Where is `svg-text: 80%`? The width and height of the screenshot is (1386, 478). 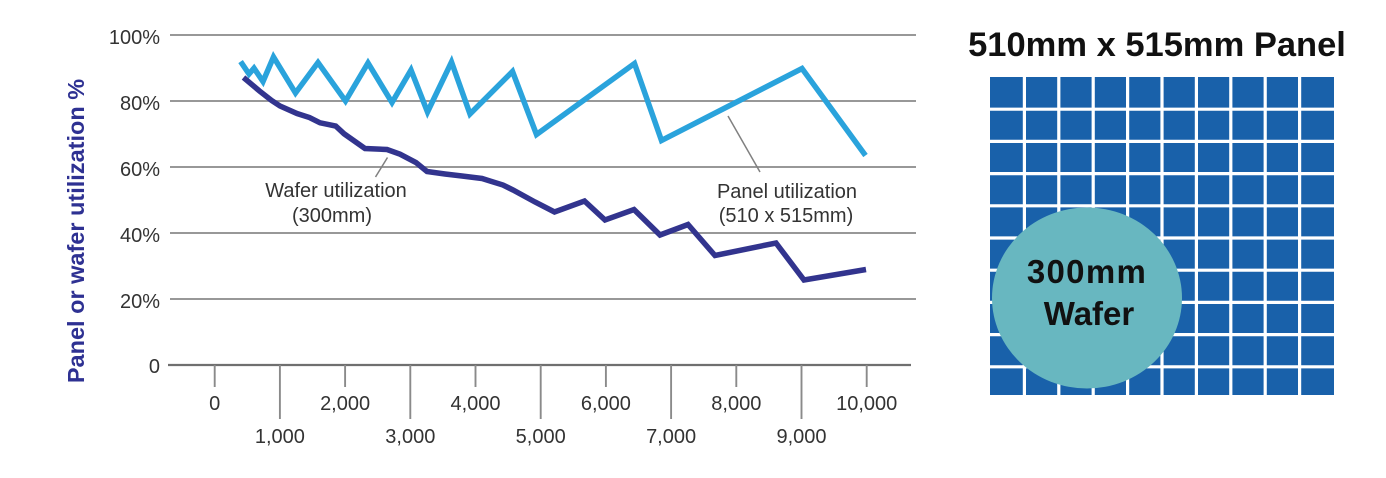
svg-text: 80% is located at coordinates (140, 104).